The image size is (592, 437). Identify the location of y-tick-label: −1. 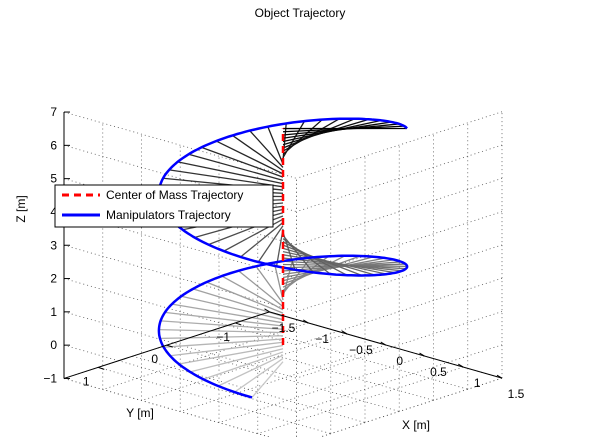
(223, 337).